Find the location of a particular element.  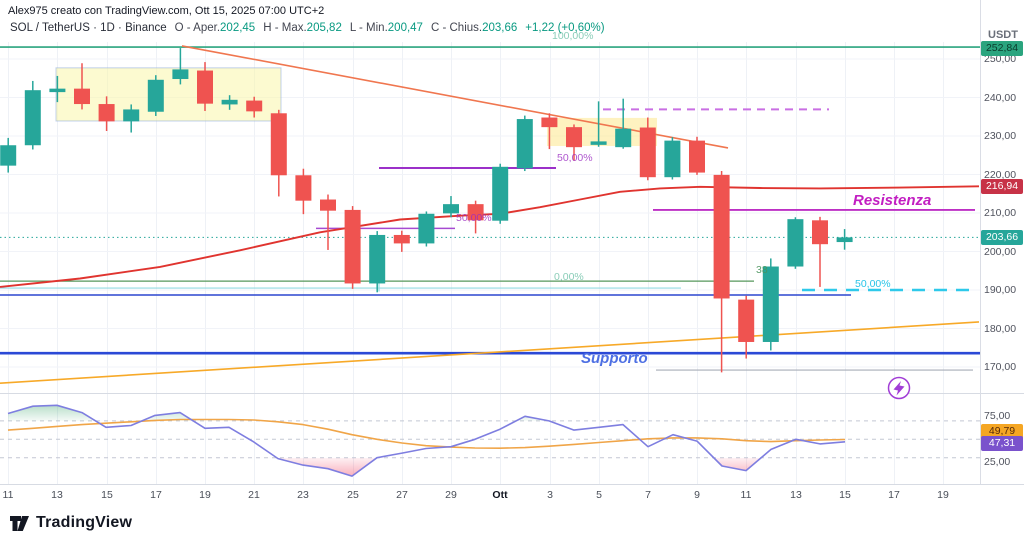

currency-label: USDT is located at coordinates (1003, 35).